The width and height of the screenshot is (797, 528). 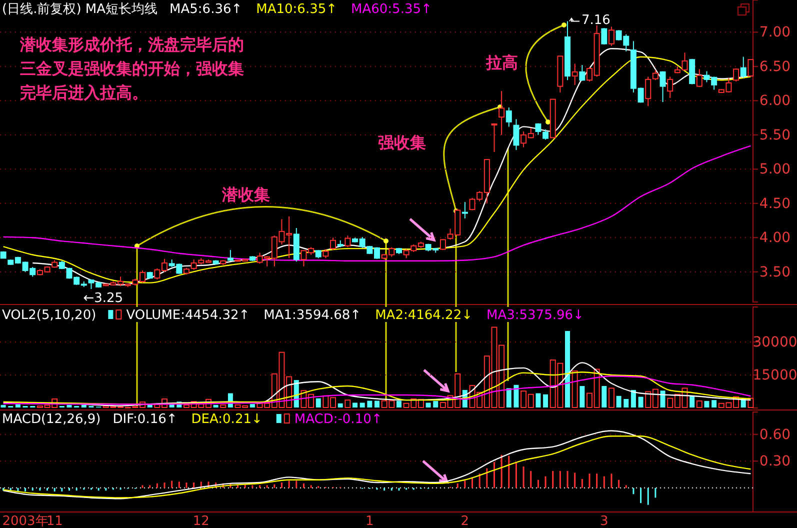 What do you see at coordinates (423, 315) in the screenshot?
I see `text: MA2:4164.22↓` at bounding box center [423, 315].